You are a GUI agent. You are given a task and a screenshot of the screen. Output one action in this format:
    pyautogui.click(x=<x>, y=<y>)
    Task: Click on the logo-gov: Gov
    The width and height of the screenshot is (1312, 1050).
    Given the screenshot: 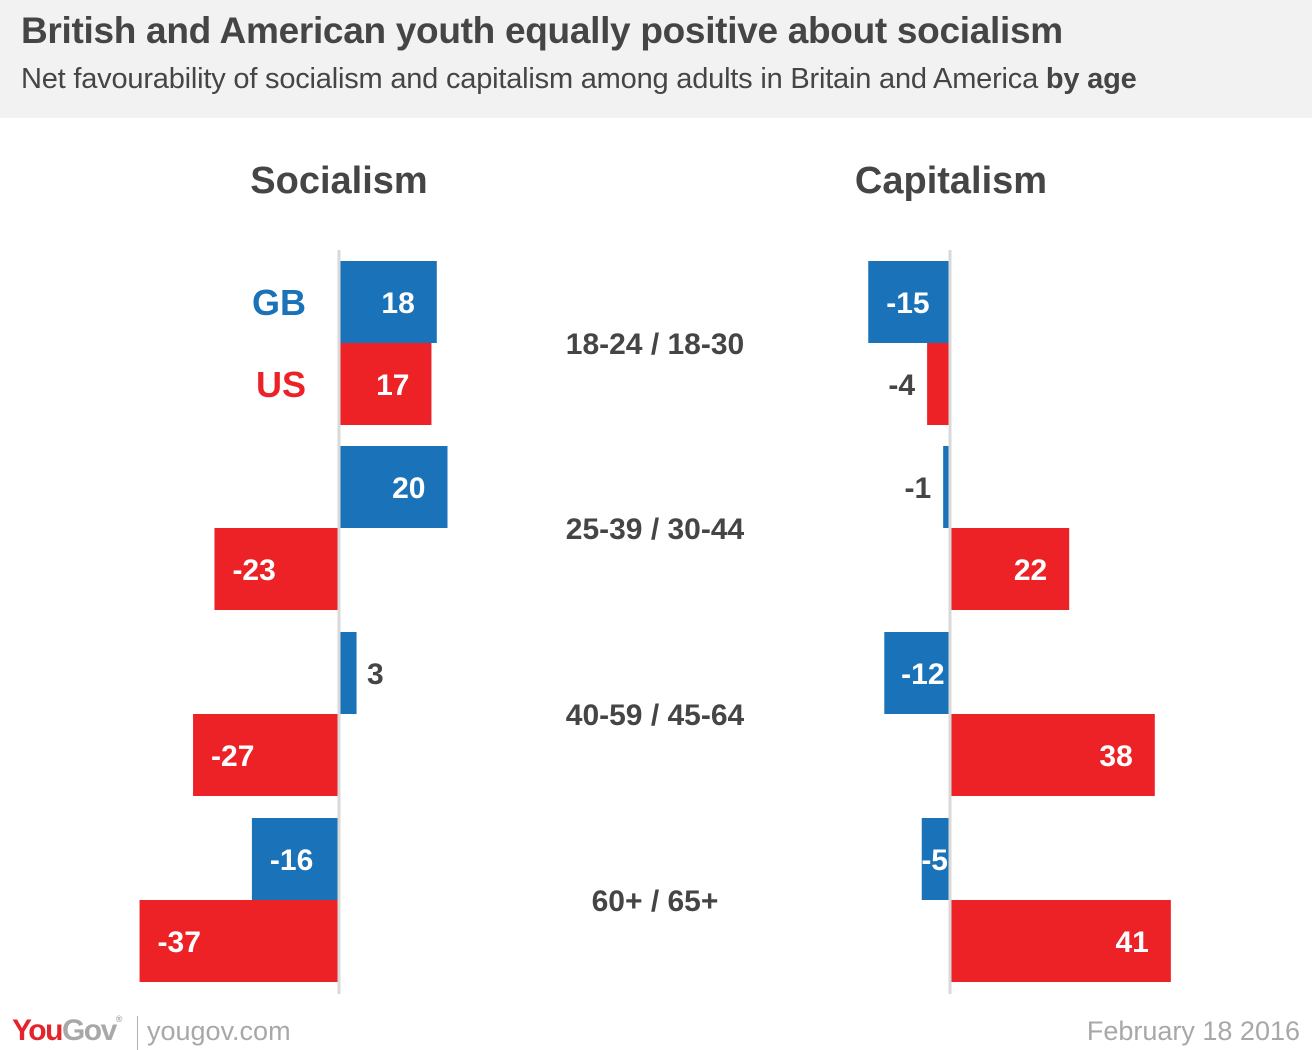 What is the action you would take?
    pyautogui.click(x=89, y=1030)
    